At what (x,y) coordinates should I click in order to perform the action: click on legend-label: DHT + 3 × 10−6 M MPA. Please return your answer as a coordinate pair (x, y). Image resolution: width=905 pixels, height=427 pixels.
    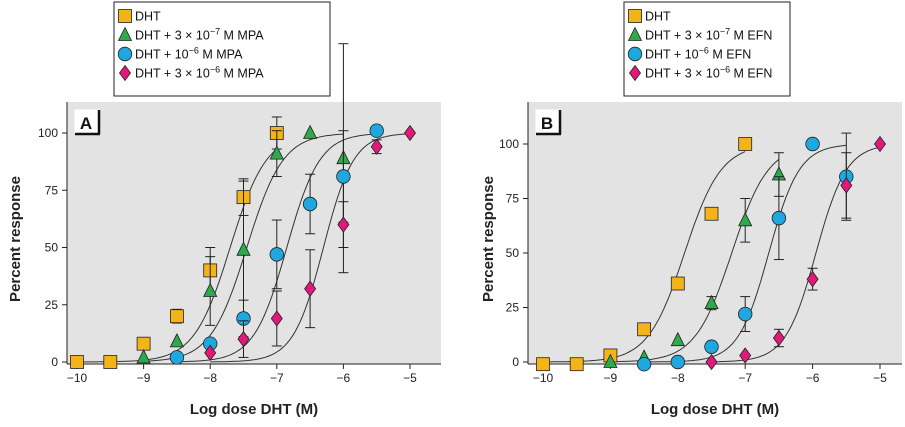
    Looking at the image, I should click on (199, 73).